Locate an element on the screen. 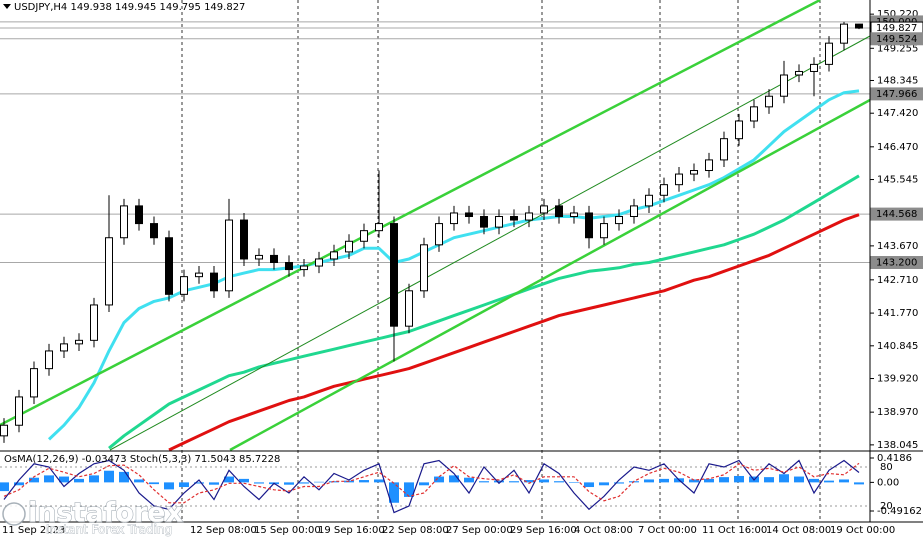  x-tick-label: 14 Oct 08:00 is located at coordinates (798, 530).